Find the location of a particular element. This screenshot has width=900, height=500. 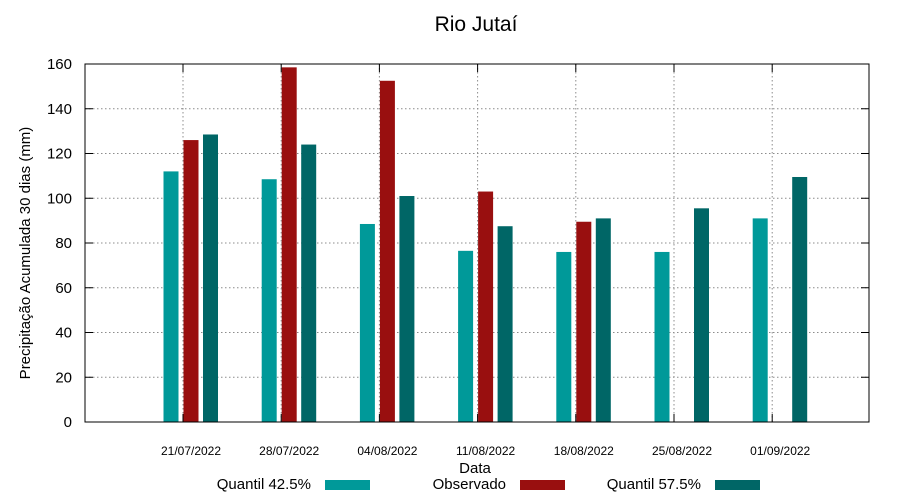

ytick-label: 120 is located at coordinates (59, 154).